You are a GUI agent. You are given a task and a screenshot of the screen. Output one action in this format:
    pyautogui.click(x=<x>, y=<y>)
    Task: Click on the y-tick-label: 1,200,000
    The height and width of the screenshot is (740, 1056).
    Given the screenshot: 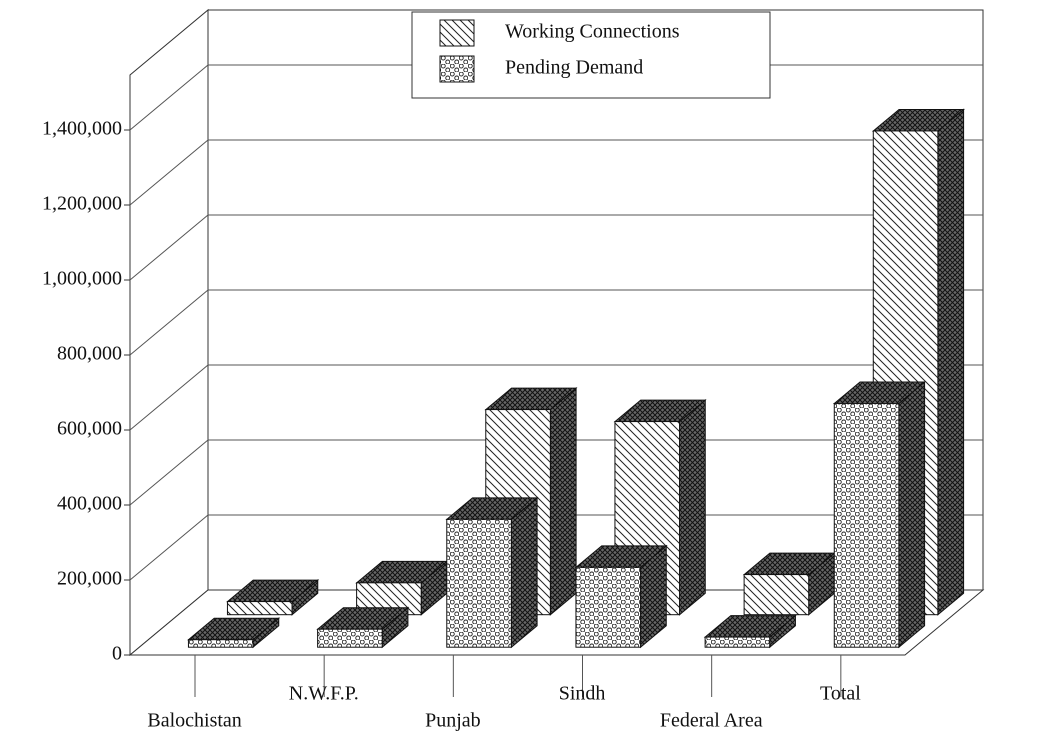 What is the action you would take?
    pyautogui.click(x=82, y=204)
    